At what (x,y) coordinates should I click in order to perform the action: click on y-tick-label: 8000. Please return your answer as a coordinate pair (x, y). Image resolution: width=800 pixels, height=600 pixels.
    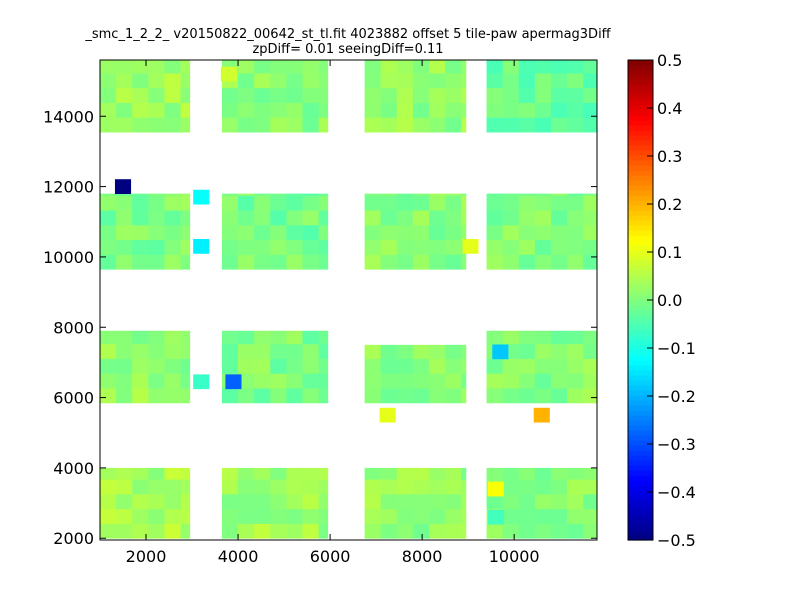
    Looking at the image, I should click on (73, 327).